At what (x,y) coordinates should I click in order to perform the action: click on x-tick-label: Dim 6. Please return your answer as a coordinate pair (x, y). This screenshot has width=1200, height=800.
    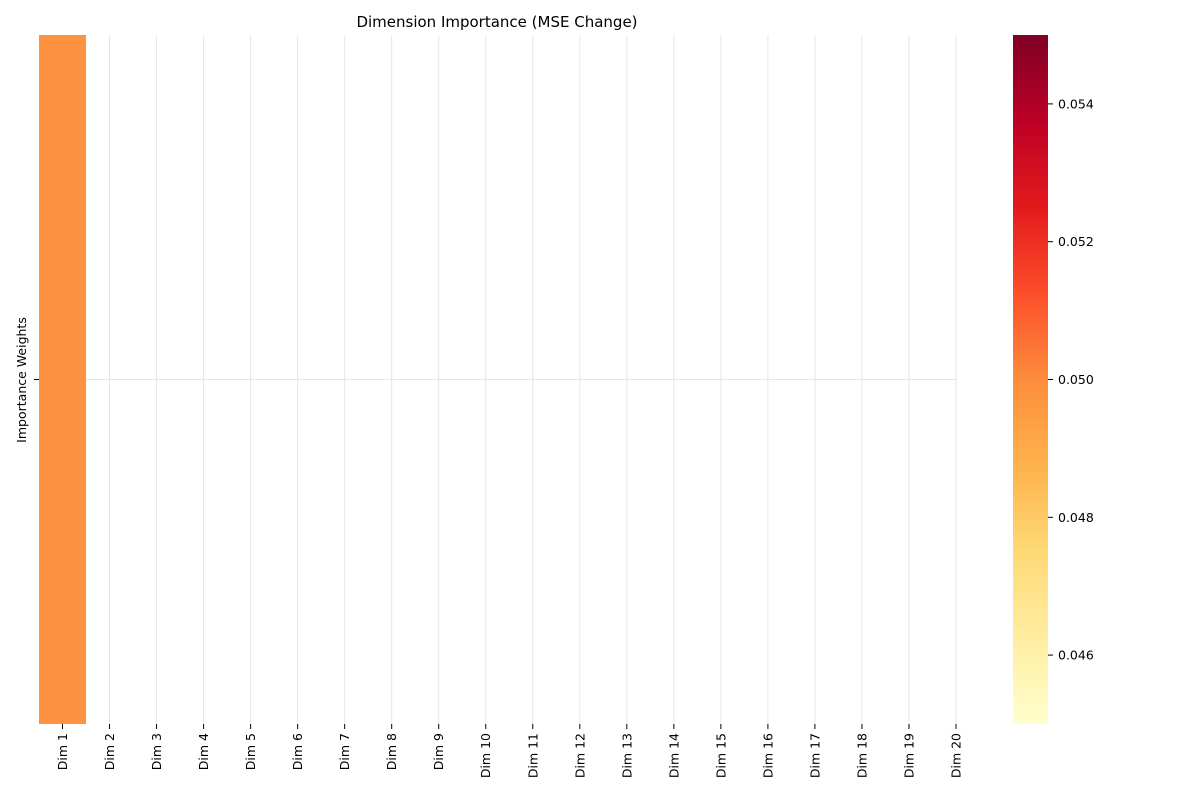
    Looking at the image, I should click on (297, 751).